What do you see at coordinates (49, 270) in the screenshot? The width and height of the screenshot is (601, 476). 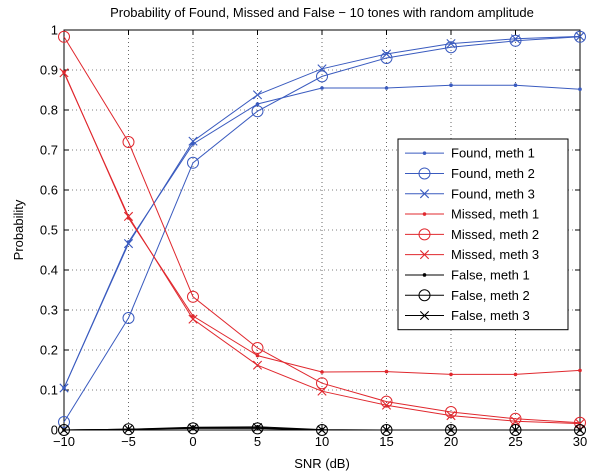 I see `y-tick-label: 0.4` at bounding box center [49, 270].